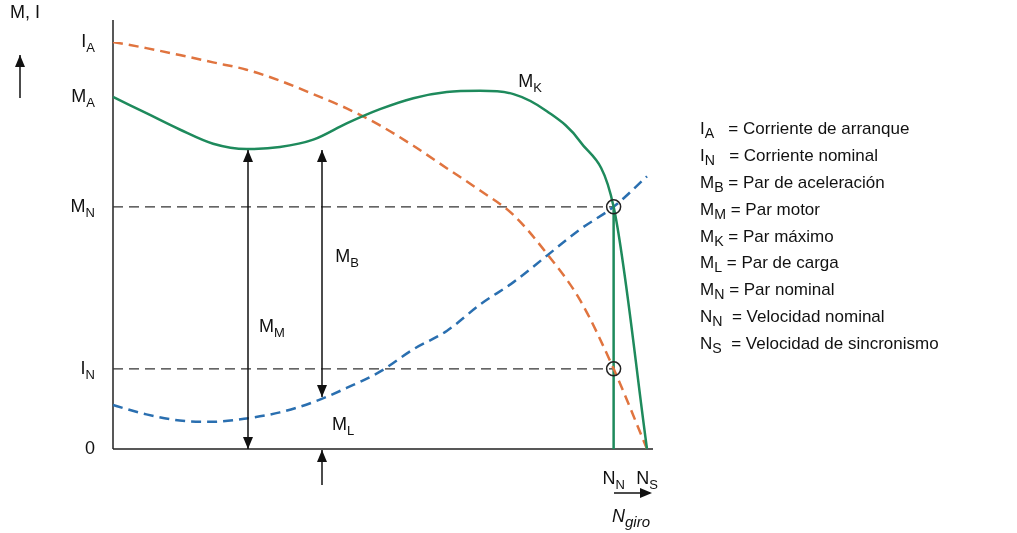  I want to click on text: N$_{N}$ = Velocidad nominal, so click(792, 318).